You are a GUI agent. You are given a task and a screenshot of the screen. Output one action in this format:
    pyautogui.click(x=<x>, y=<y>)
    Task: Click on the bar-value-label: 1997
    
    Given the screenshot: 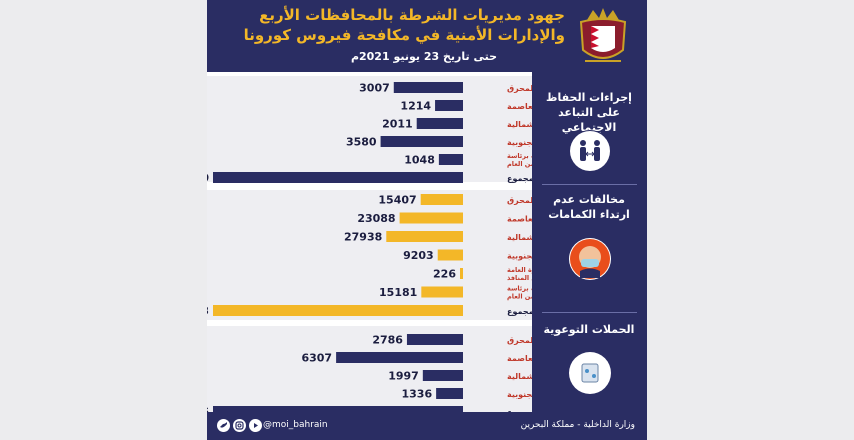 What is the action you would take?
    pyautogui.click(x=403, y=376)
    